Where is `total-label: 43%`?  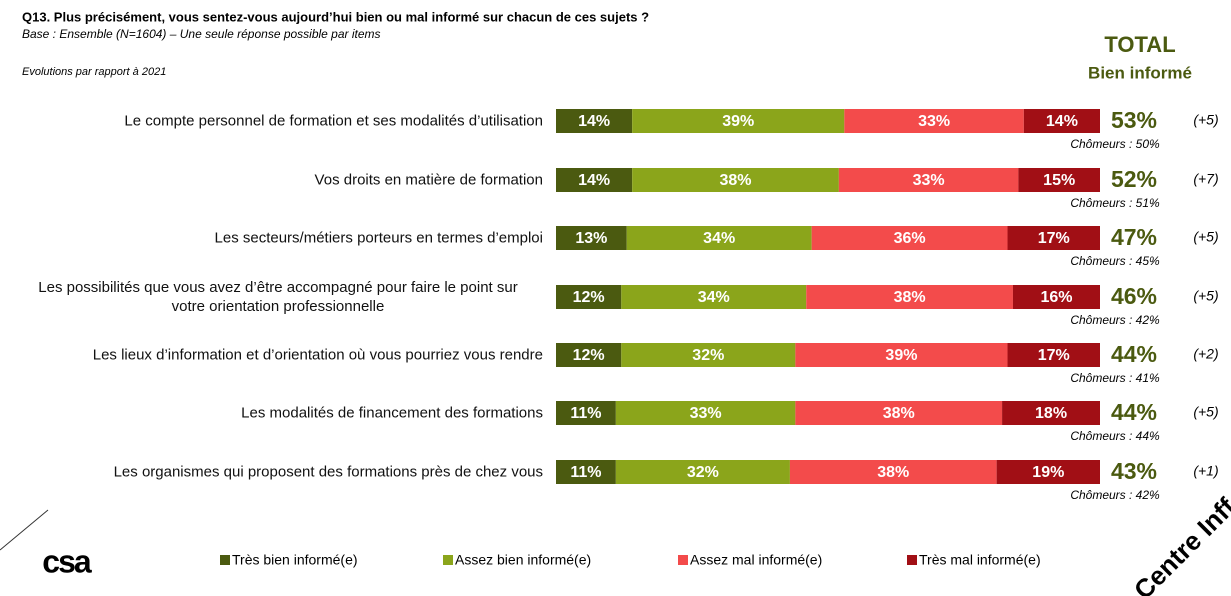
total-label: 43% is located at coordinates (1134, 471).